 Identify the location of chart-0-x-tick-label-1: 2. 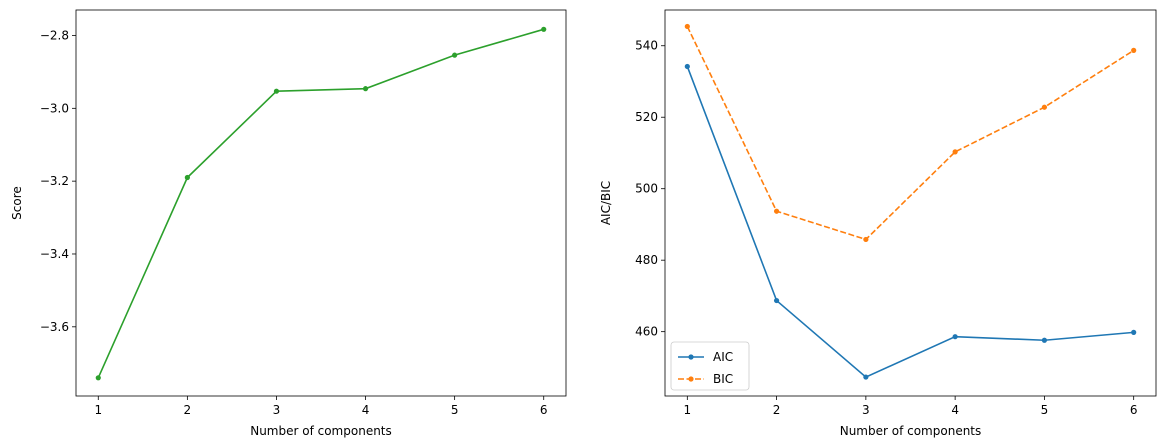
(188, 410).